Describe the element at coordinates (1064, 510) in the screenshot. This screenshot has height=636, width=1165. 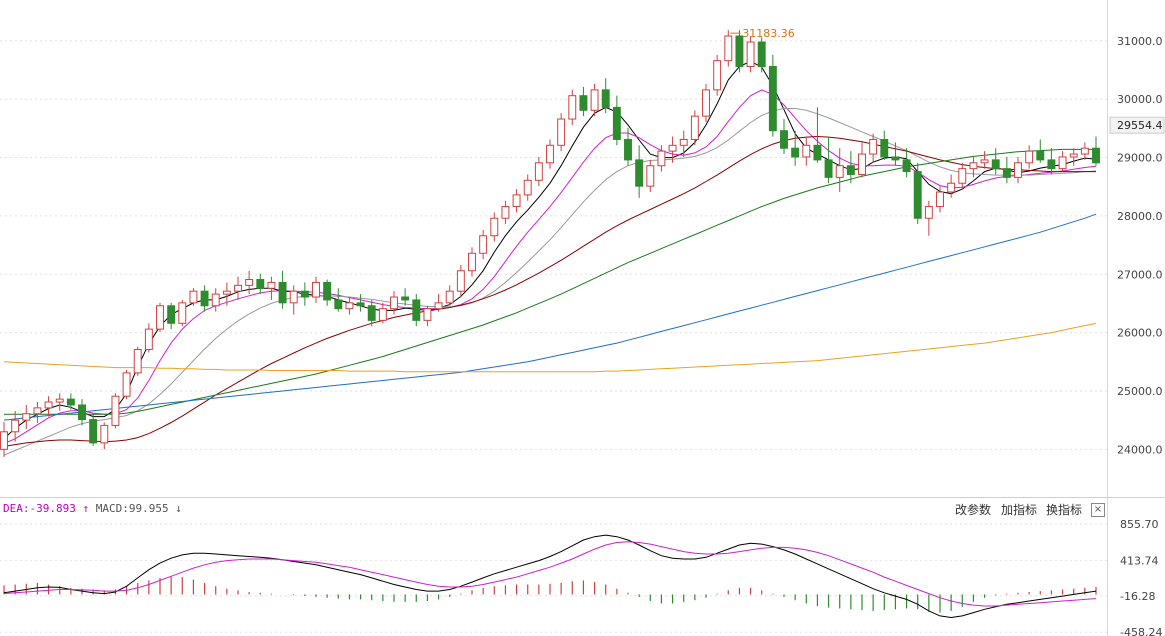
I see `switch-indicator-button: 换指标` at that location.